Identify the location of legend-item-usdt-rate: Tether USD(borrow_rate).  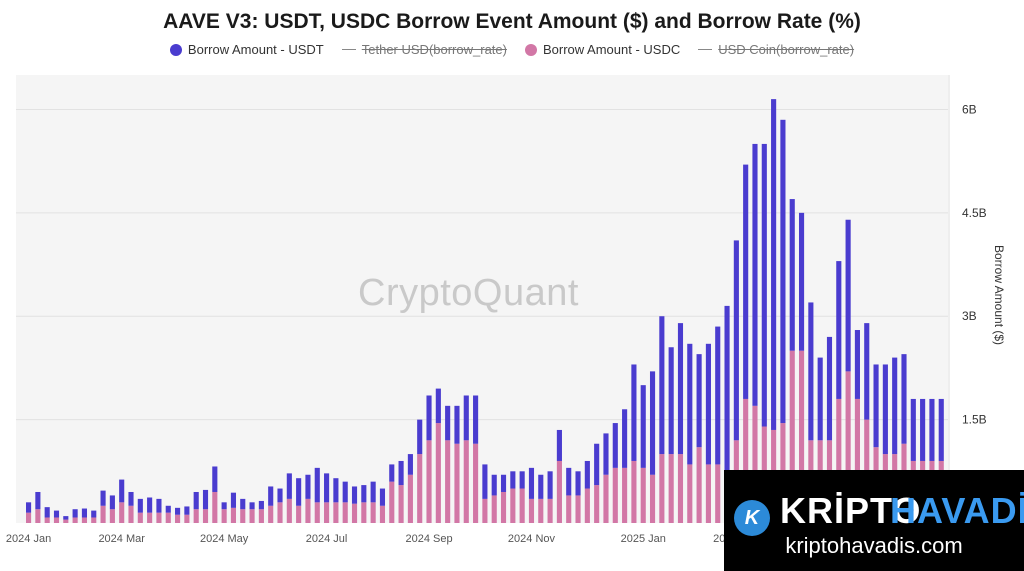
(424, 49).